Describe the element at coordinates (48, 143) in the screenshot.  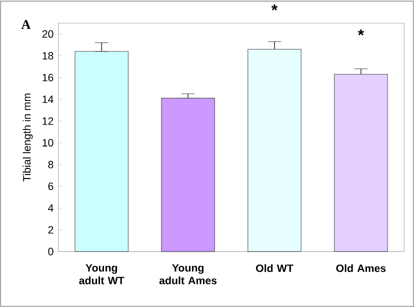
I see `y-tick-label: 10` at that location.